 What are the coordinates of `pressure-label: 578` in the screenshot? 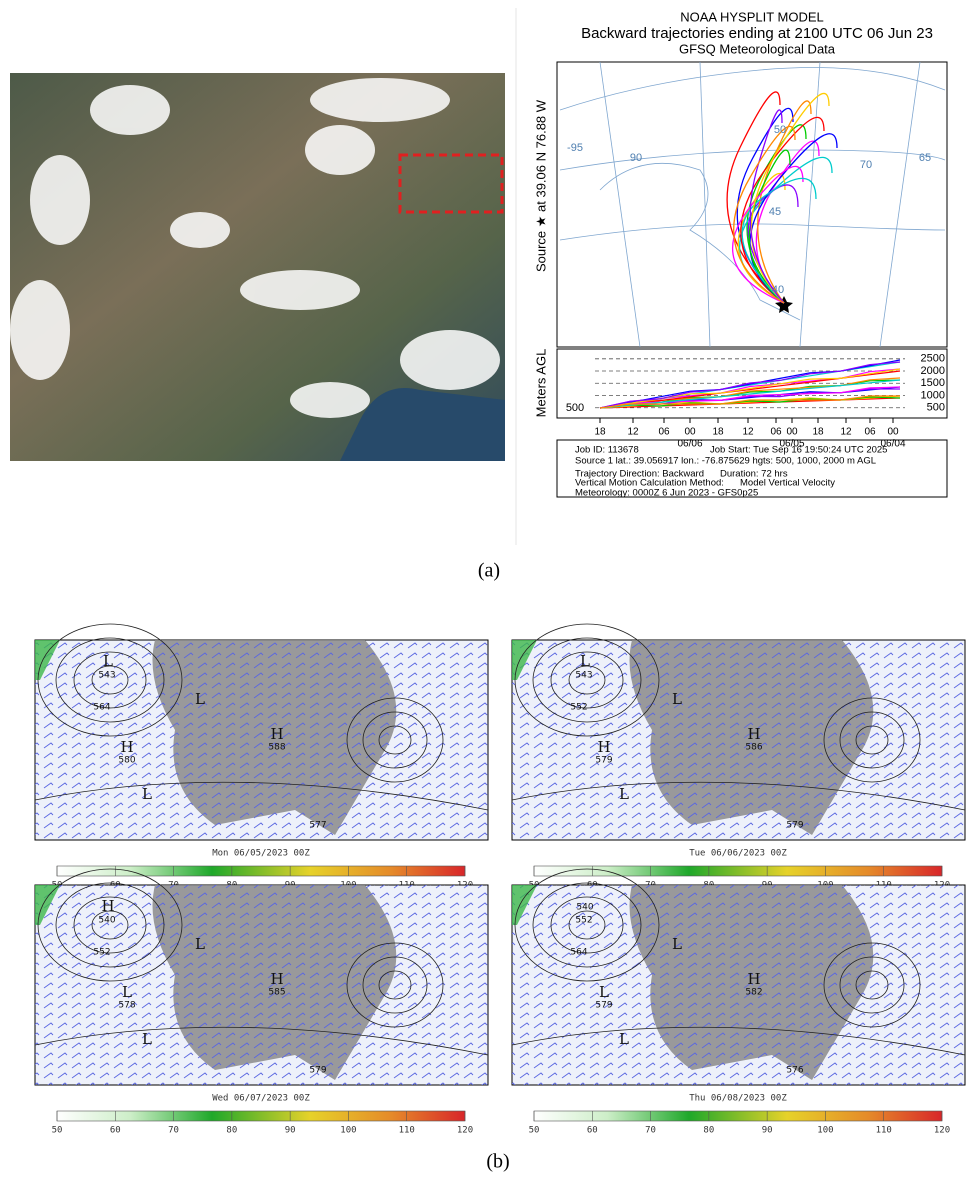 It's located at (126, 1006).